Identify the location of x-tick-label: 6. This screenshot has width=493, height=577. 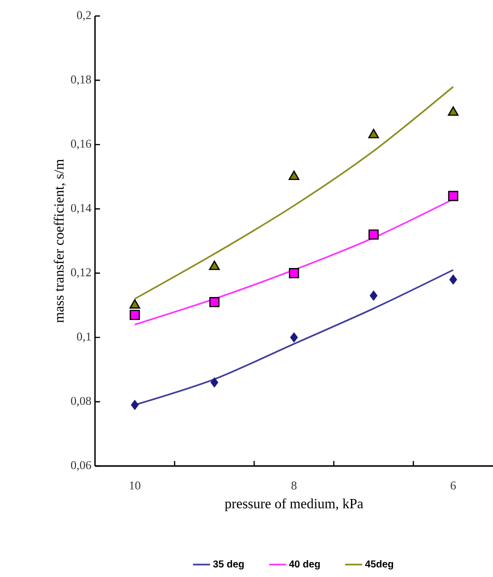
(453, 485).